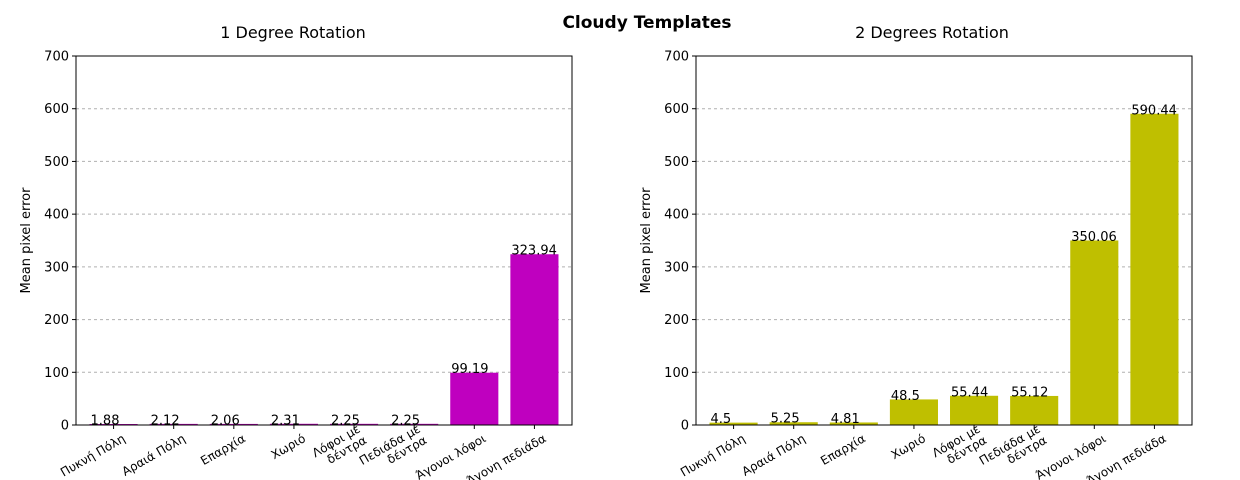 This screenshot has height=480, width=1240. I want to click on data-label: 2.06, so click(225, 420).